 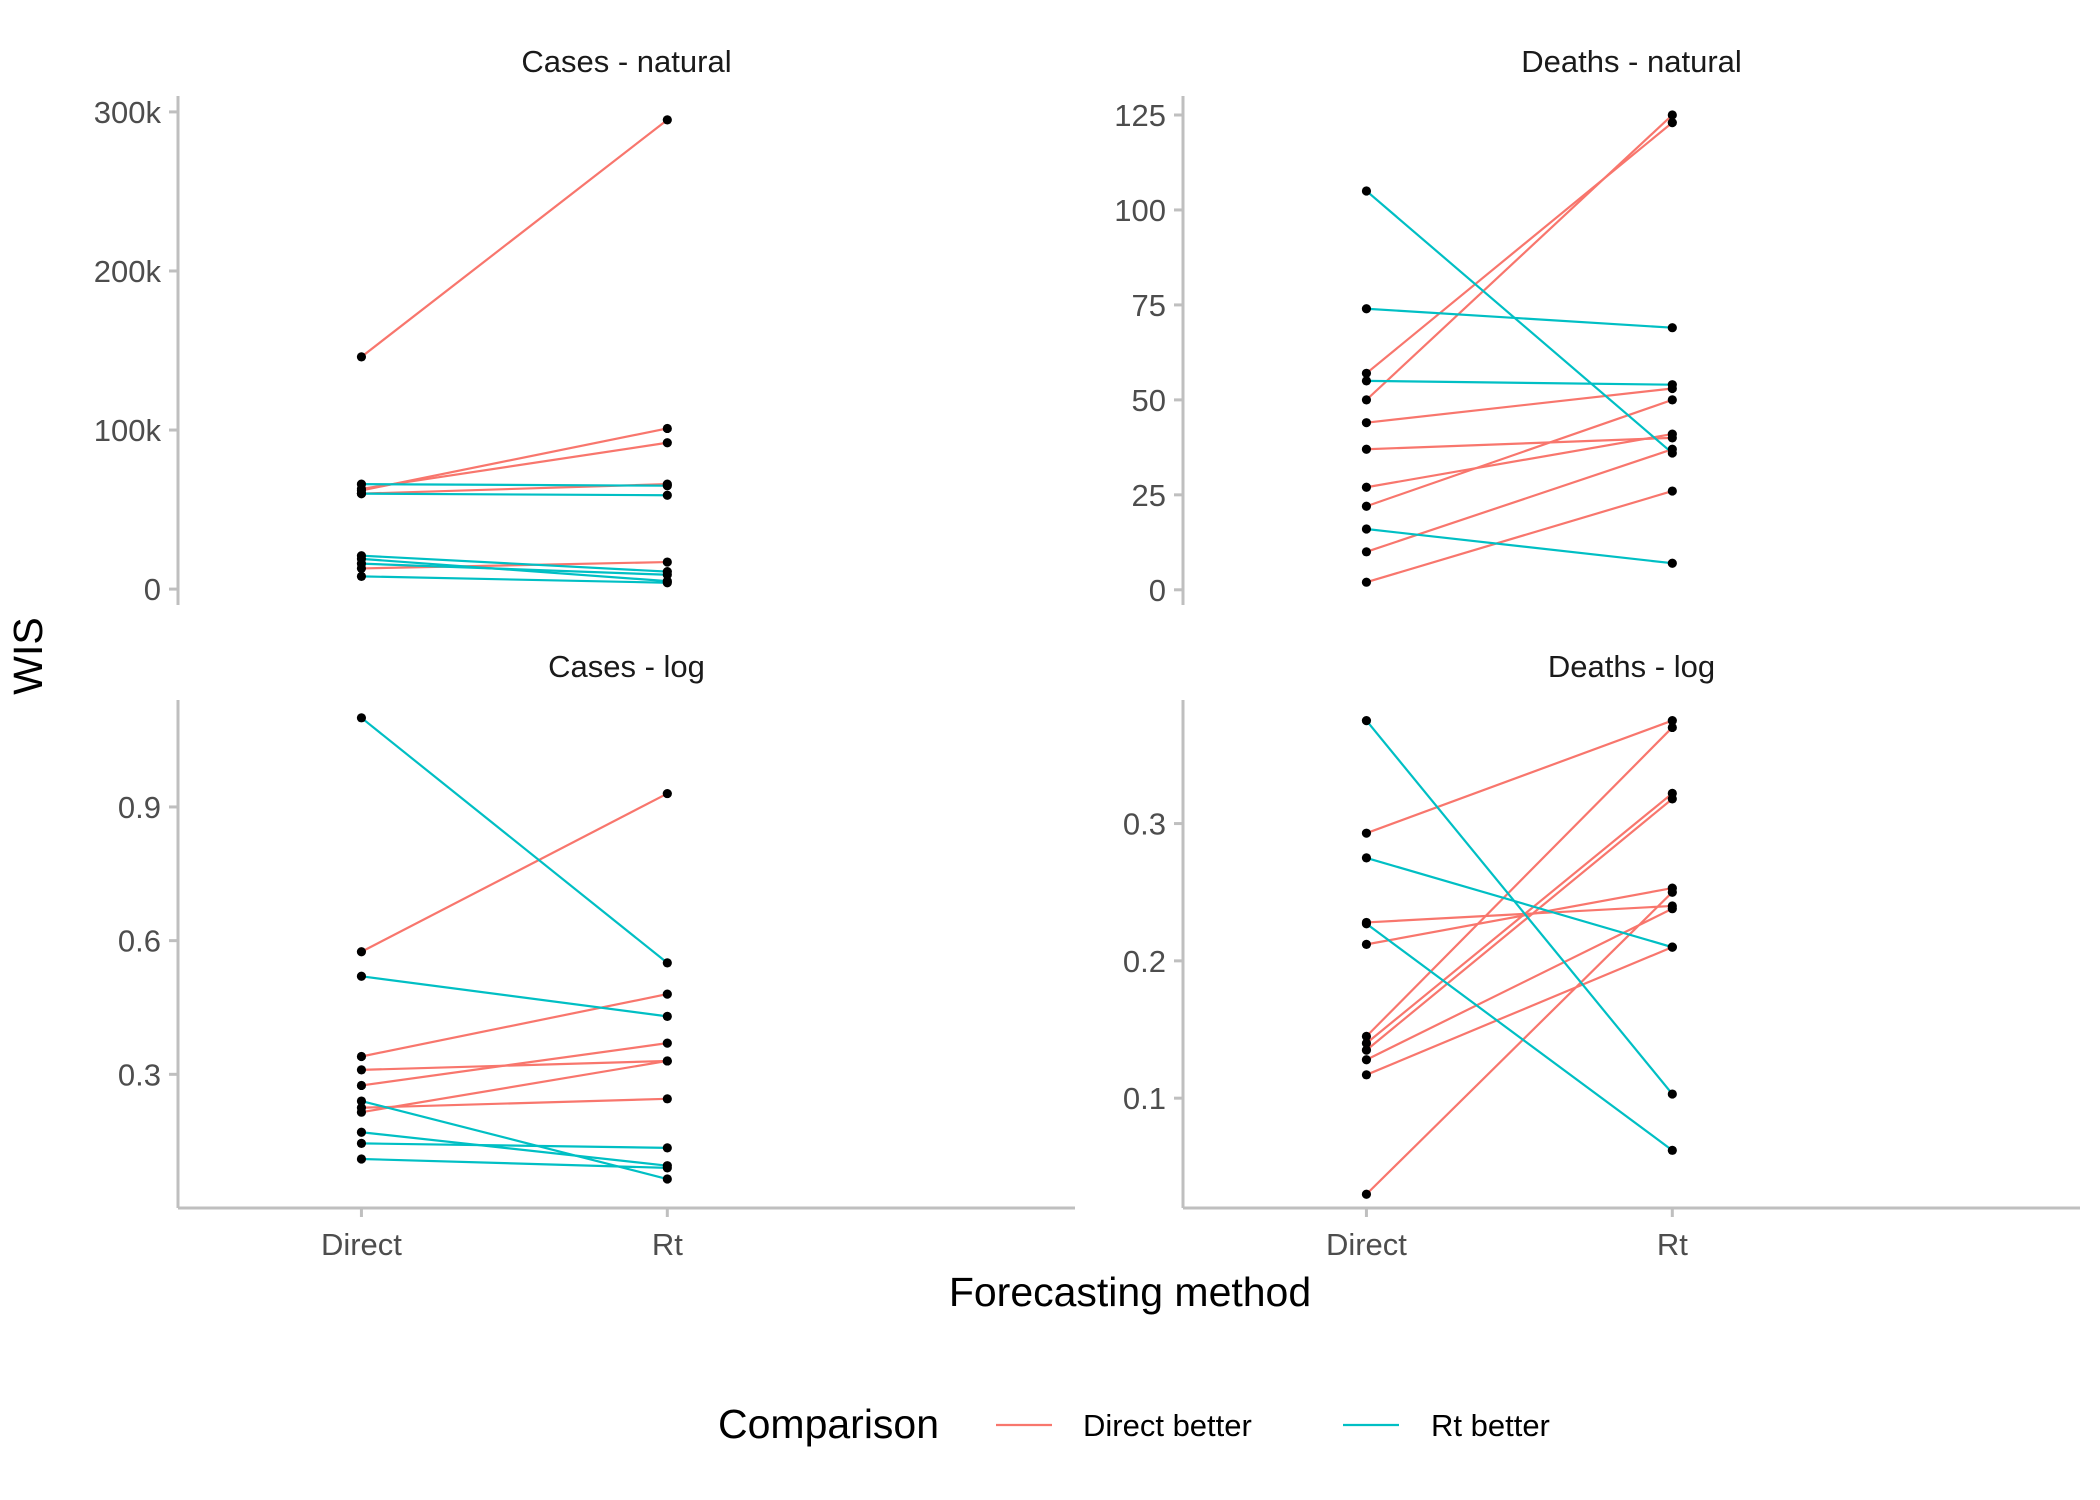 I want to click on y-tick-label: 0.9, so click(x=139, y=807).